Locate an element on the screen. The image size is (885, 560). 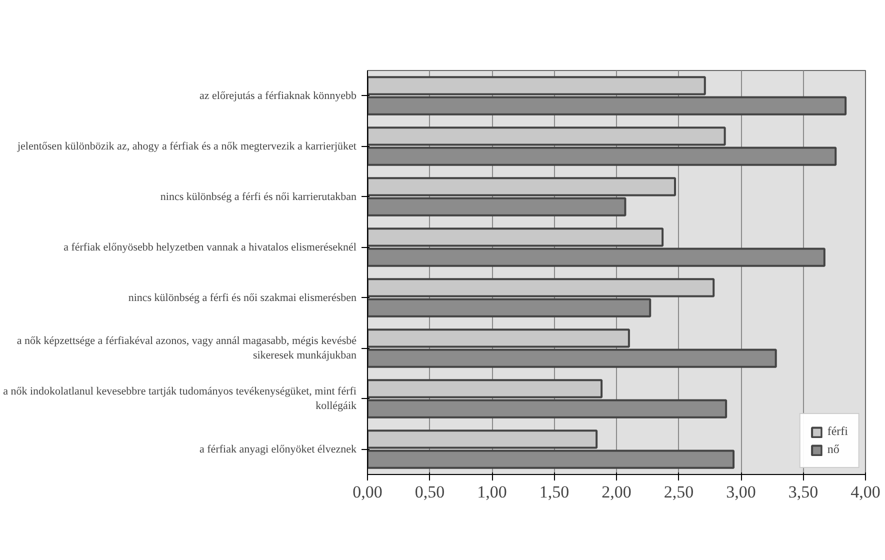
x-tick-label: 1,50 is located at coordinates (554, 492).